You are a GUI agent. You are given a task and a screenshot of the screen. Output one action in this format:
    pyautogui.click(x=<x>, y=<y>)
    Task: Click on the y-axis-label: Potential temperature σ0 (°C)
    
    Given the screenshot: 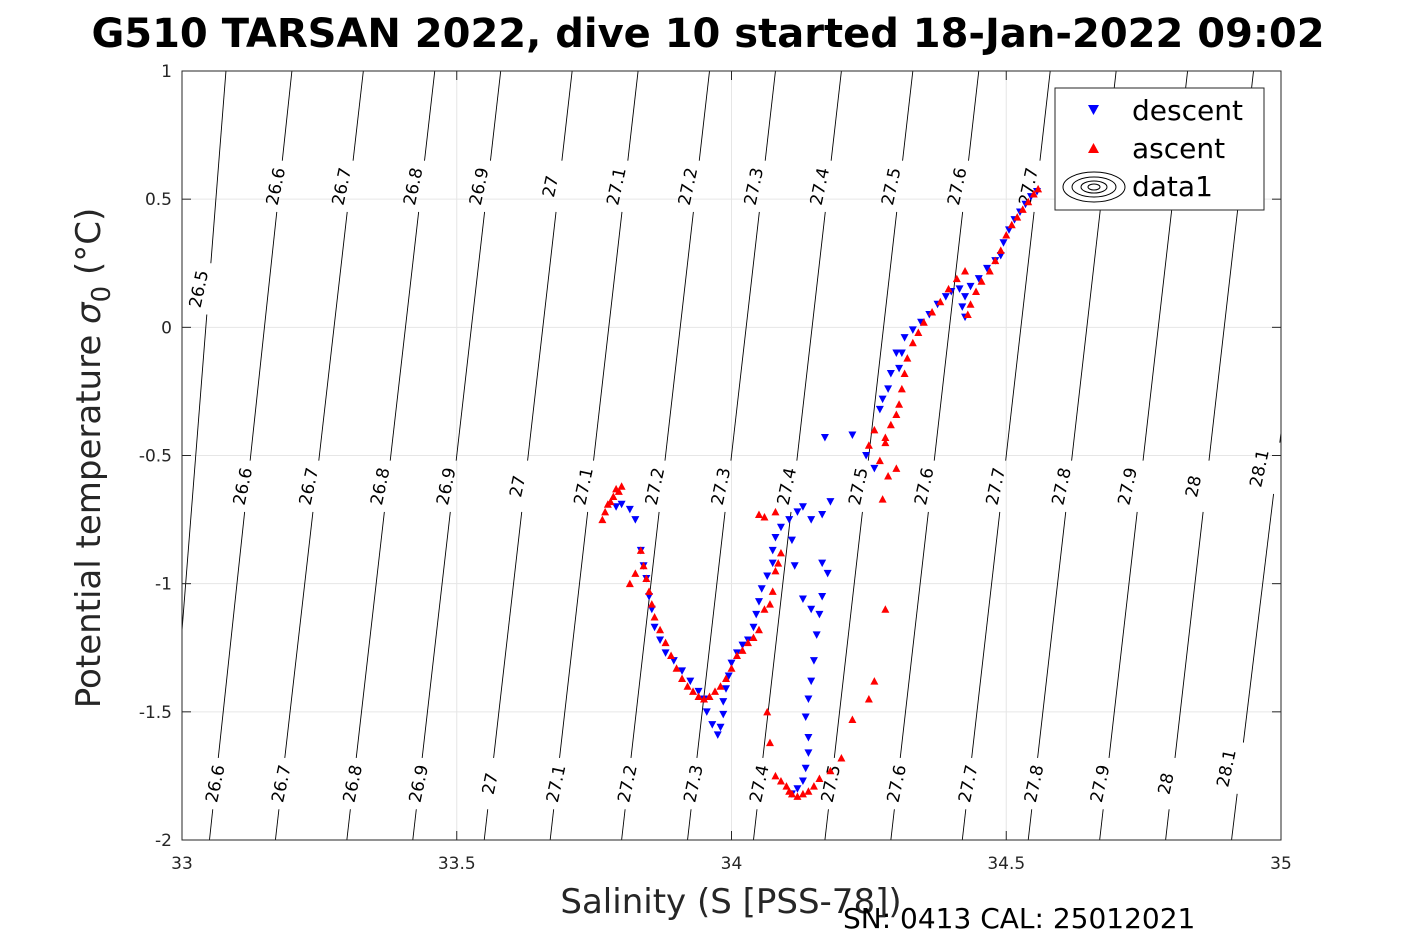 What is the action you would take?
    pyautogui.click(x=93, y=458)
    